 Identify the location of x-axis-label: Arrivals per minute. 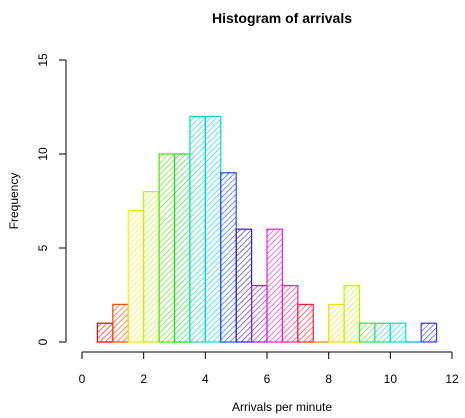
(282, 407).